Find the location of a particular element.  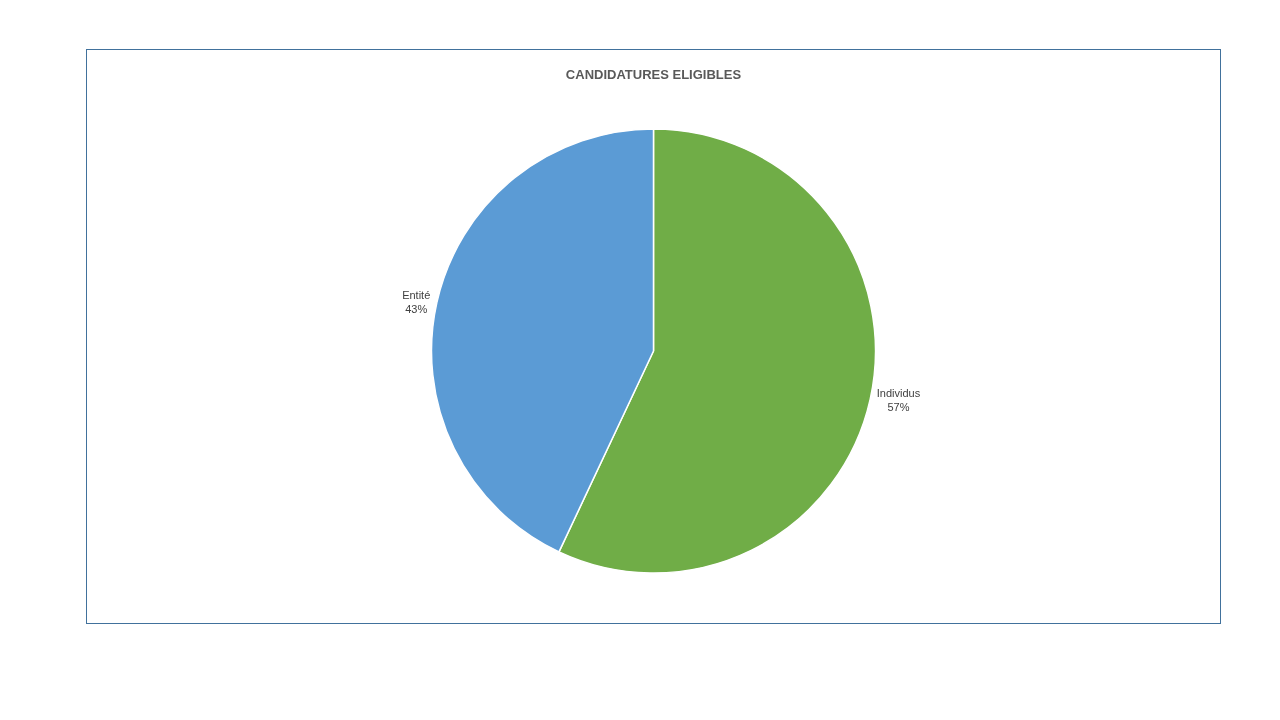

slice-label: Entité is located at coordinates (416, 294).